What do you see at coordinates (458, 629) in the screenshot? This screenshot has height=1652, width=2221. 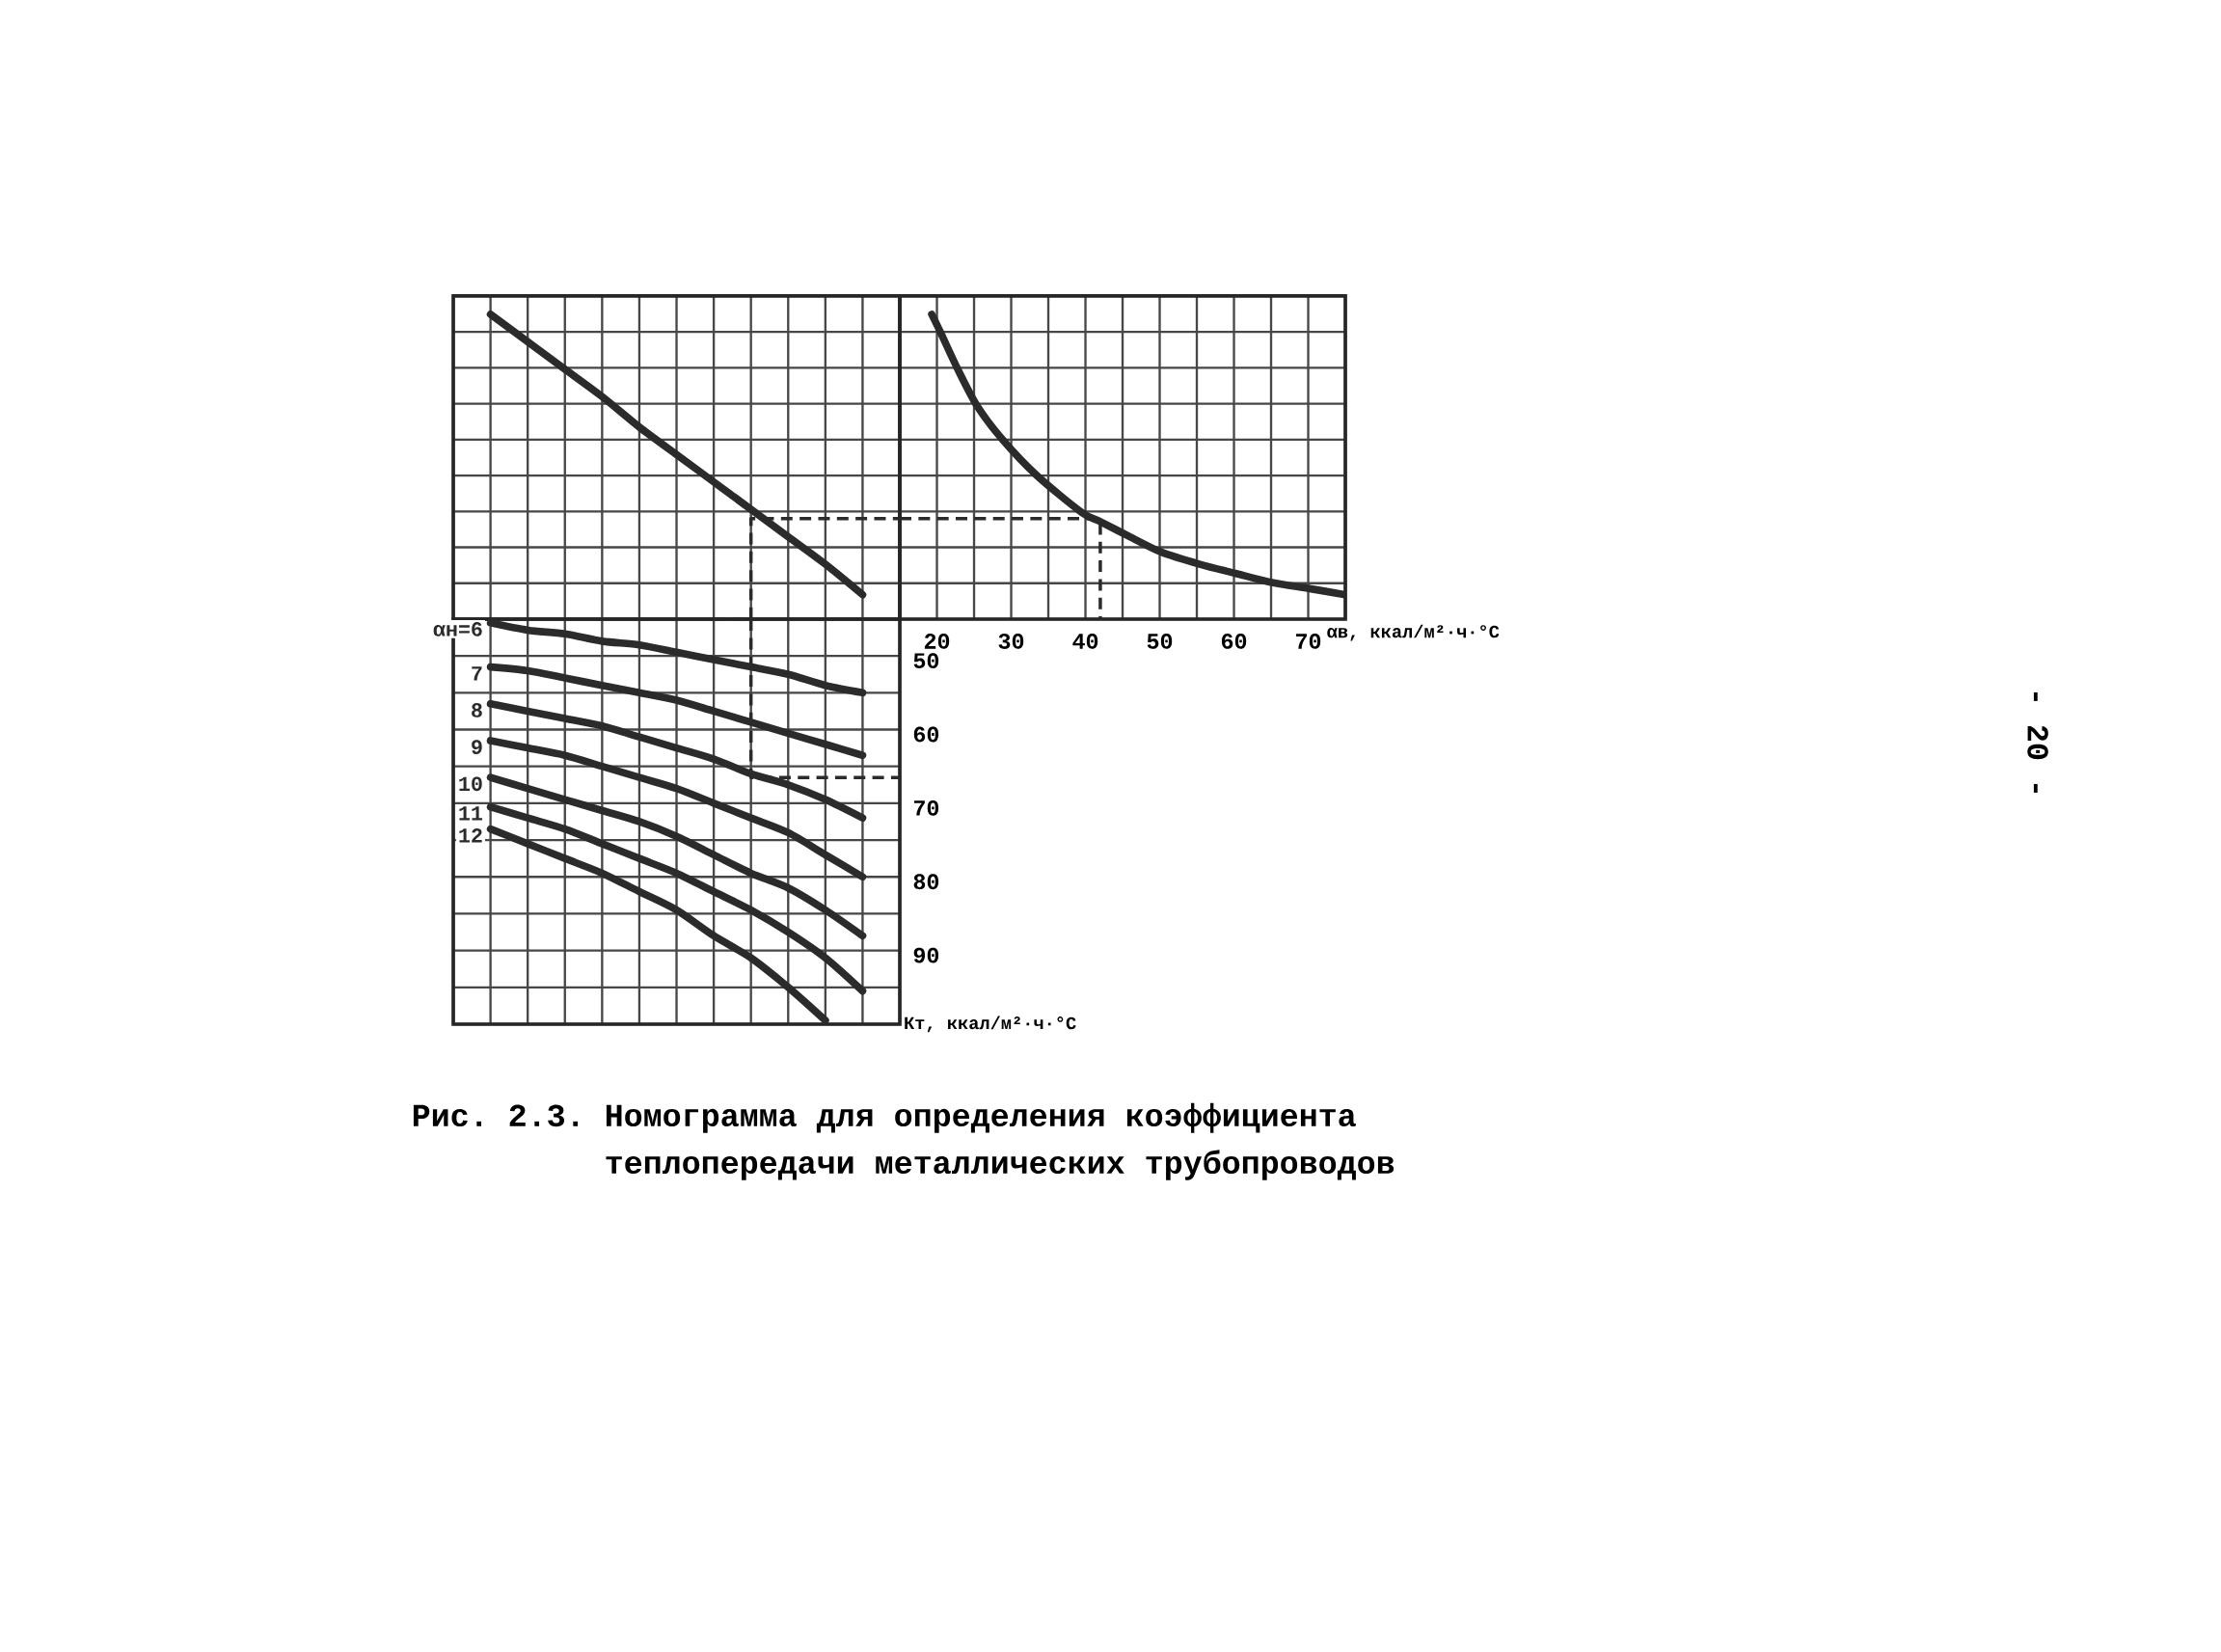 I see `series-label: αн=6` at bounding box center [458, 629].